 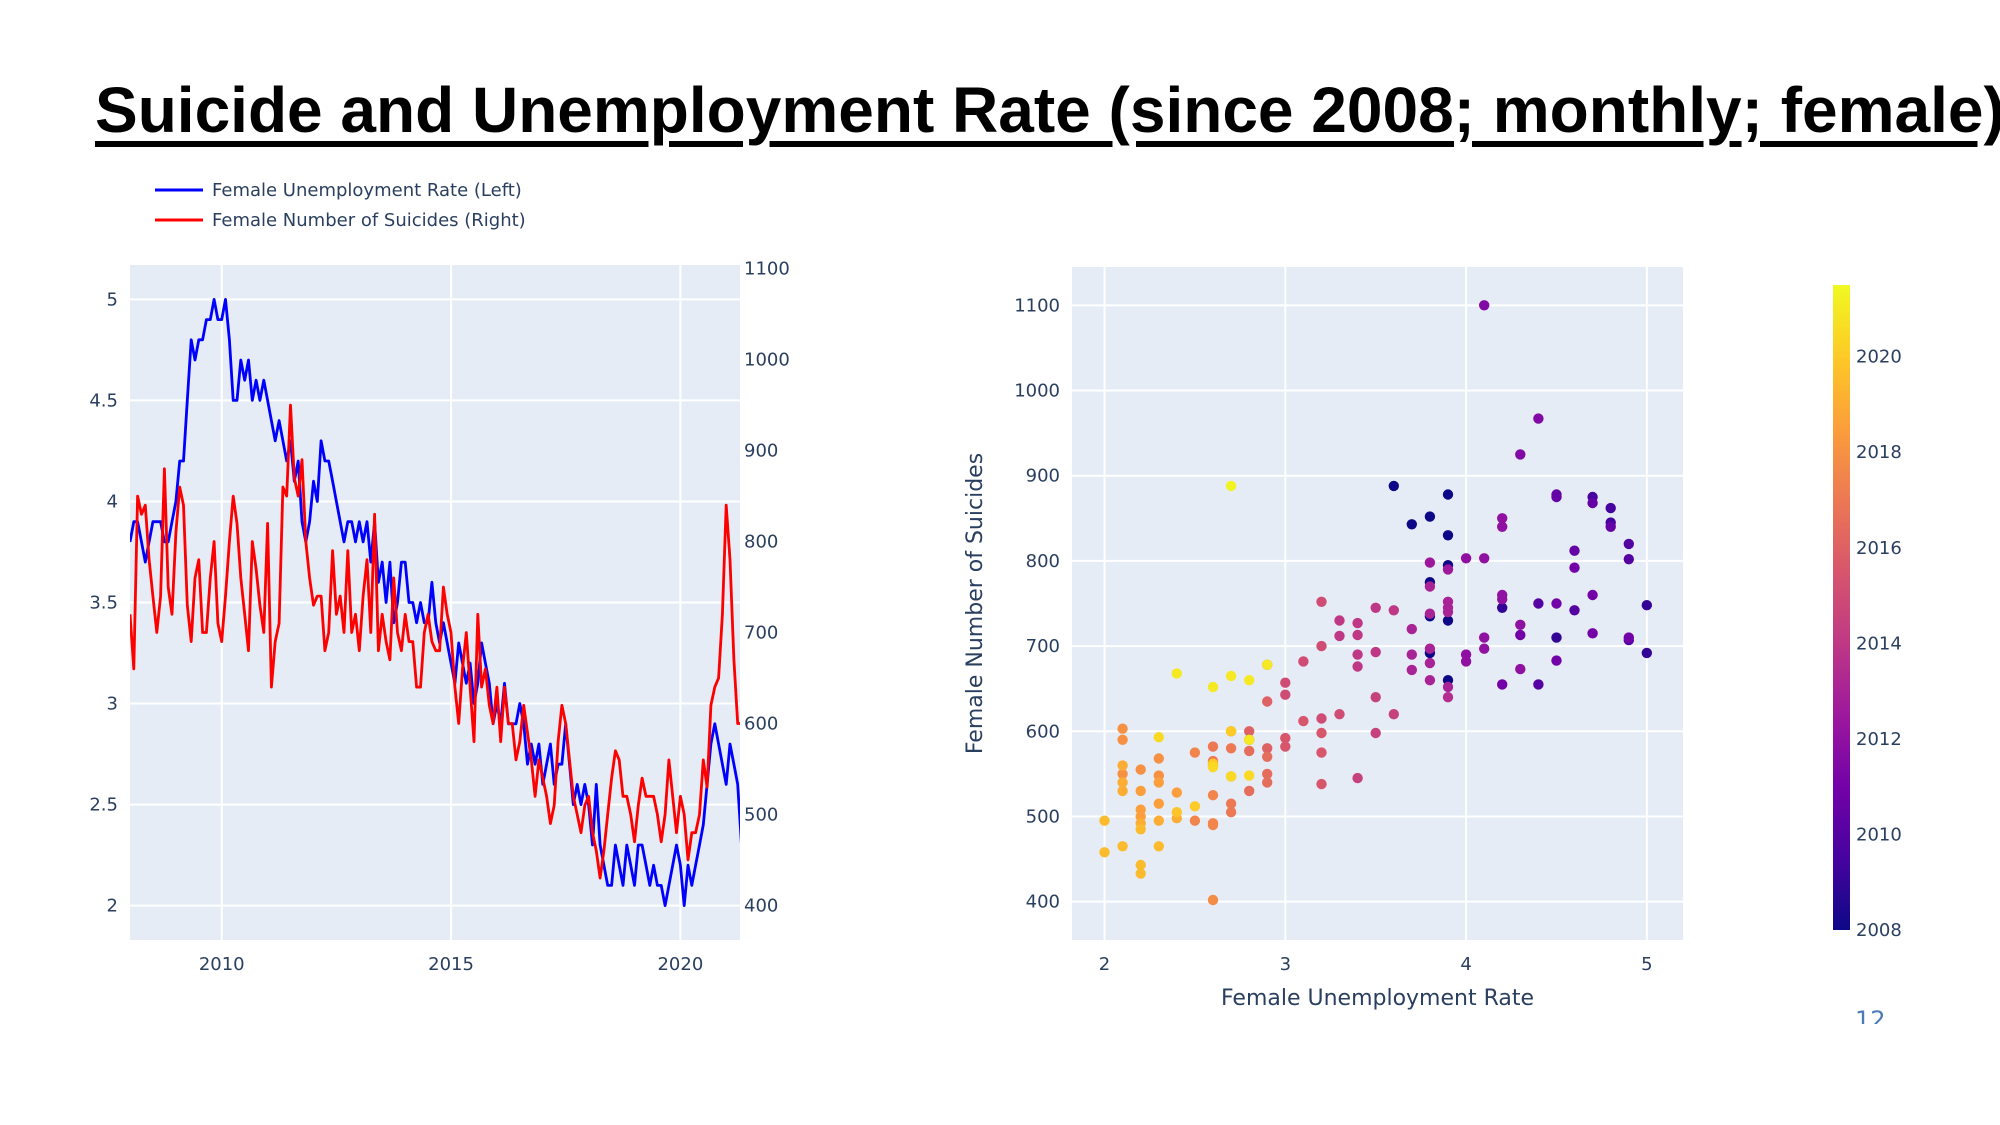 I want to click on line-y-left-tick-label: 4.5, so click(x=103, y=400).